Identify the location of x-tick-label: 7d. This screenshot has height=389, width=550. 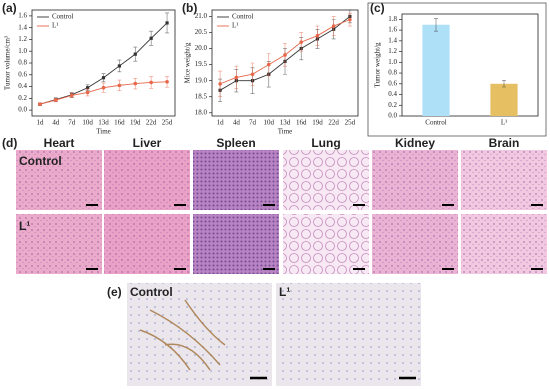
(72, 123).